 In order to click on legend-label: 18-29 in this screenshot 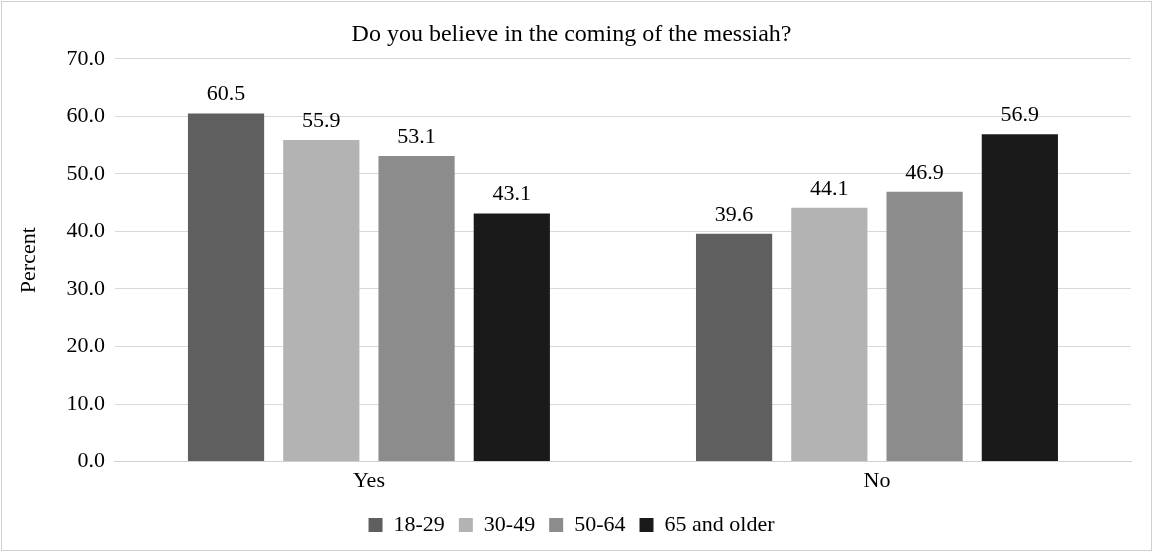, I will do `click(419, 523)`.